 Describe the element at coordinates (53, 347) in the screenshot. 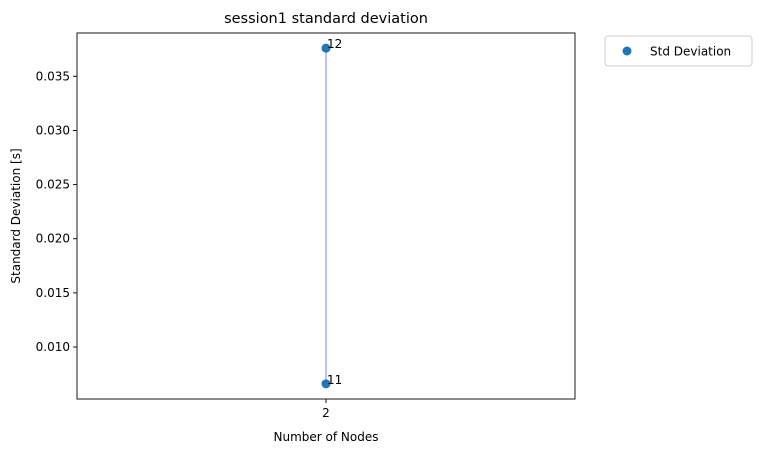

I see `y-tick-label: 0.010` at that location.